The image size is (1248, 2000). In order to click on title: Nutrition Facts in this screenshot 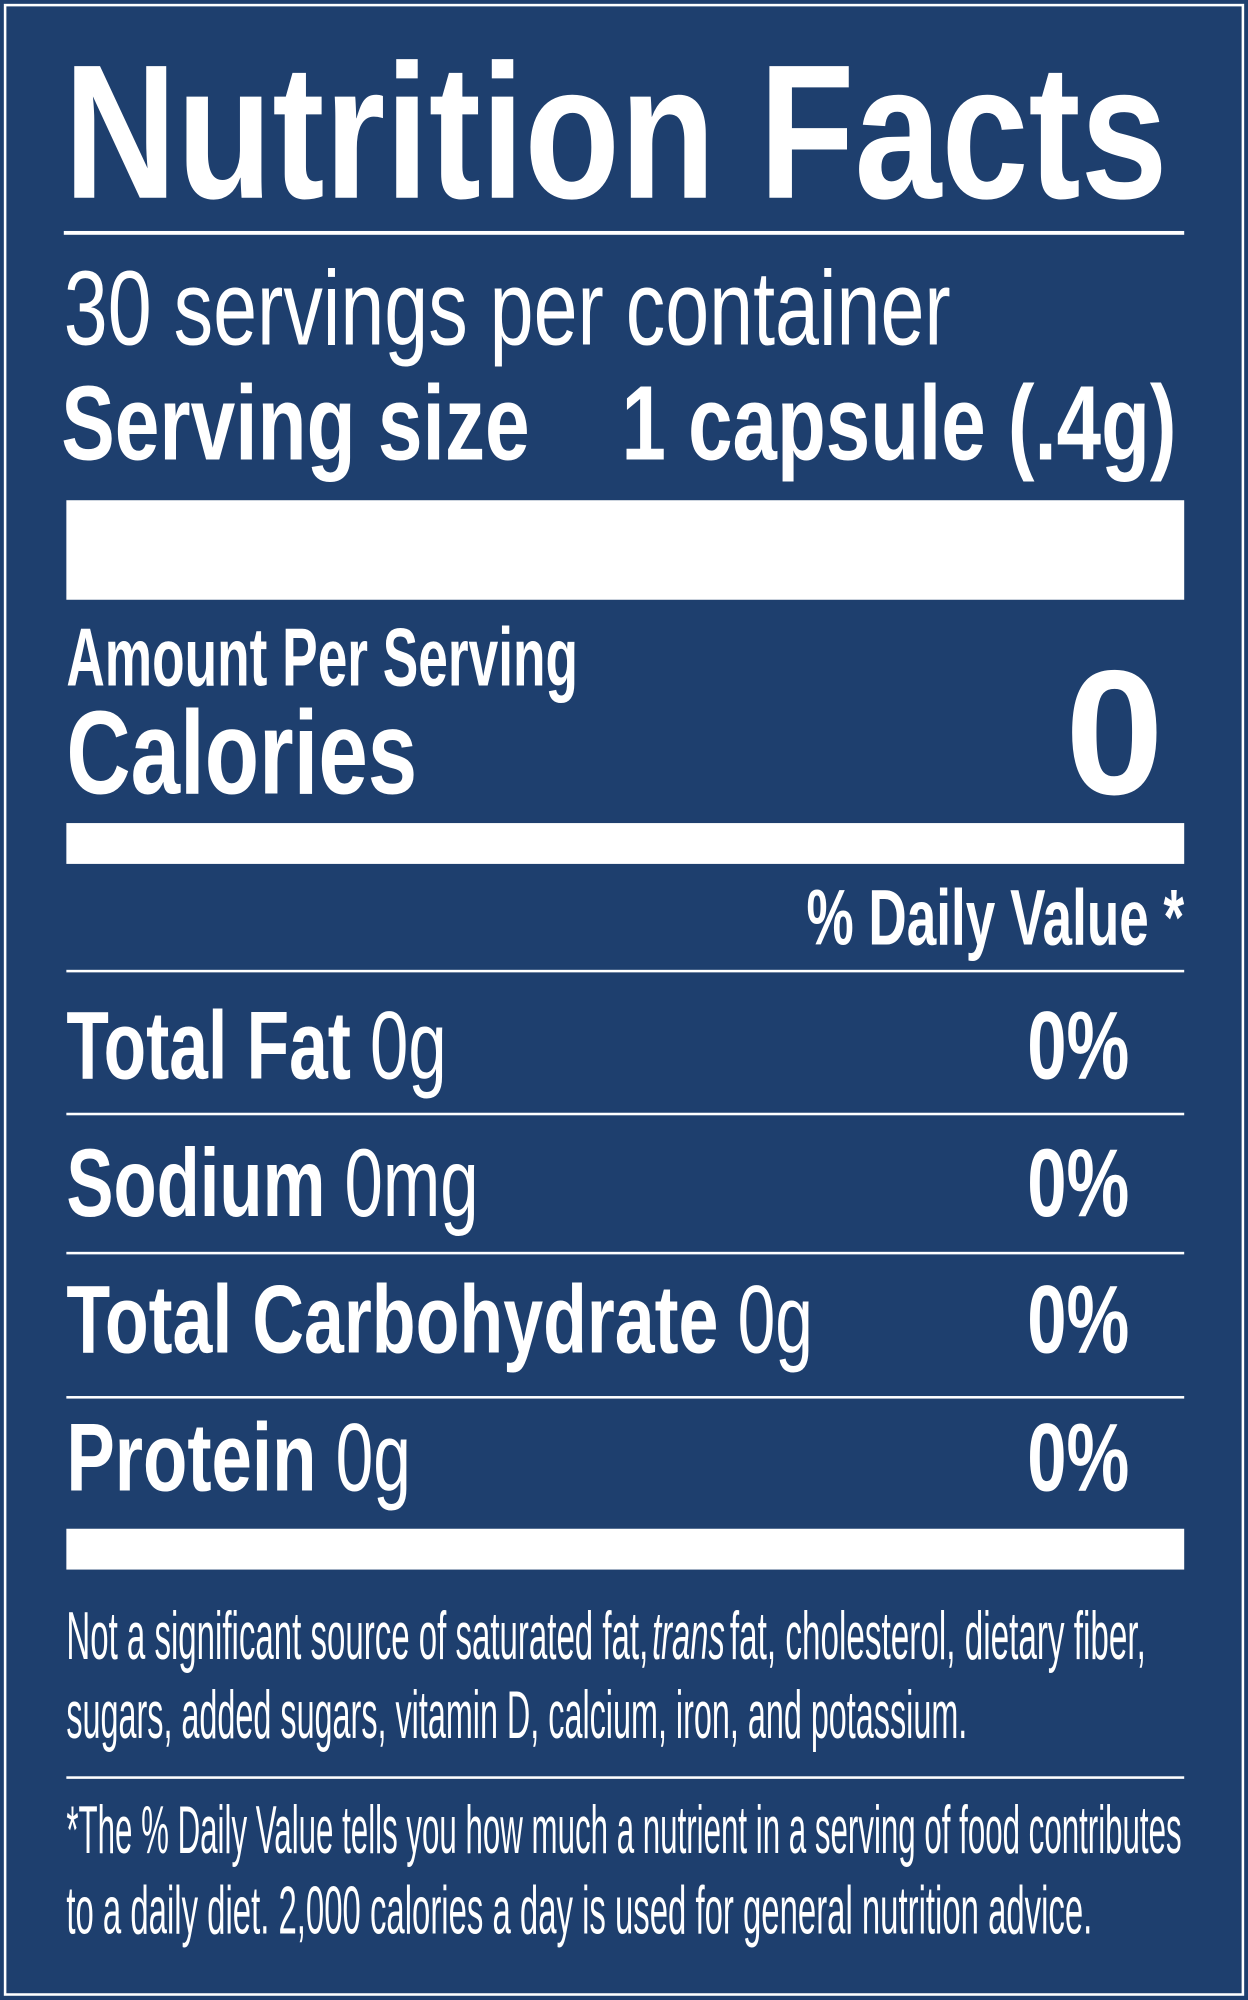, I will do `click(616, 132)`.